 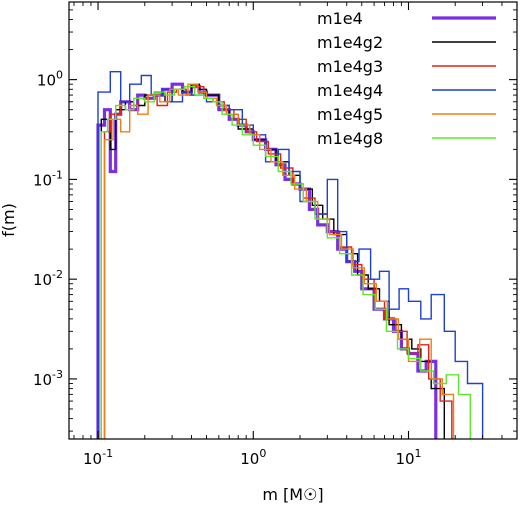 What do you see at coordinates (48, 278) in the screenshot?
I see `y-tick-label: 10⁻²` at bounding box center [48, 278].